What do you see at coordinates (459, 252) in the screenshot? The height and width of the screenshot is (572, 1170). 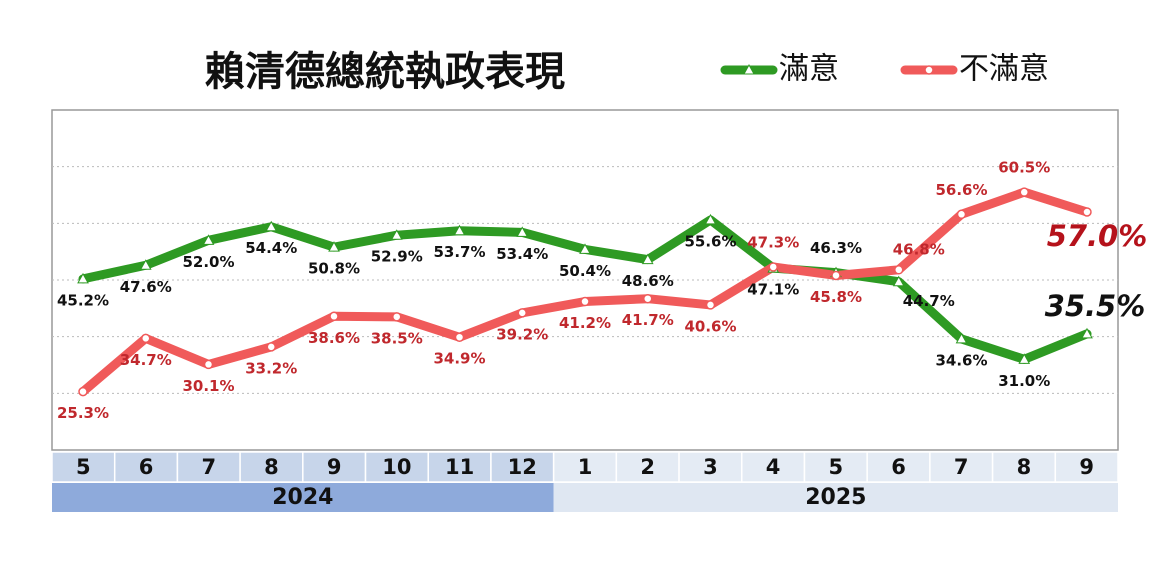 I see `data-label: 53.7%` at bounding box center [459, 252].